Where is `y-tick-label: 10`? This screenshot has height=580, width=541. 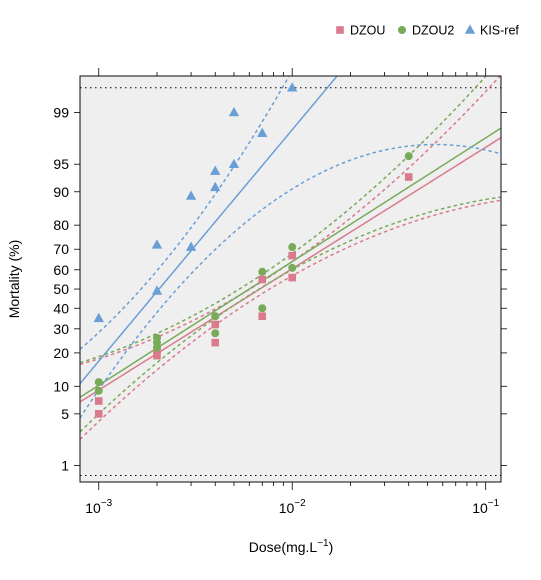 y-tick-label: 10 is located at coordinates (61, 386).